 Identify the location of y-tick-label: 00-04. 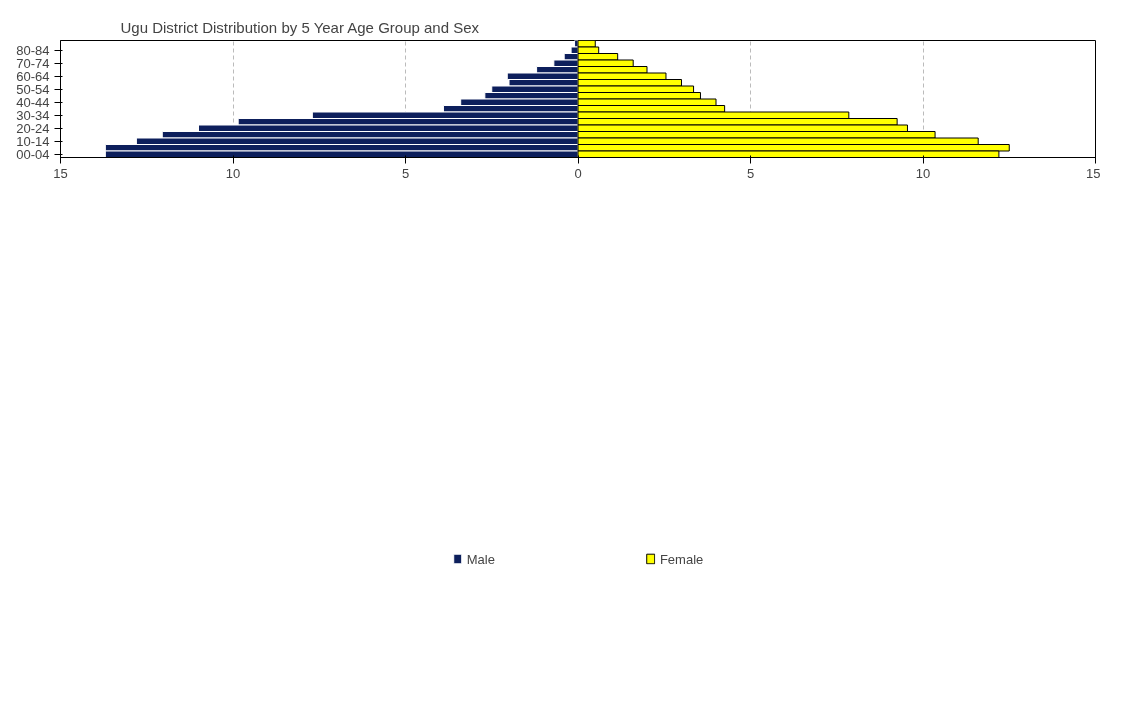
(33, 154).